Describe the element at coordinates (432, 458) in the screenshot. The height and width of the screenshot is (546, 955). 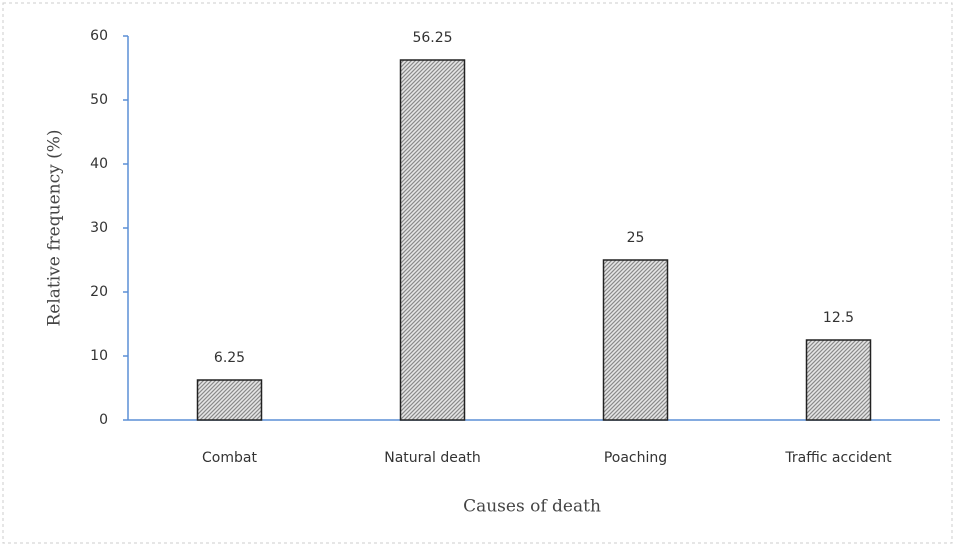
I see `x-tick-label: Natural death` at that location.